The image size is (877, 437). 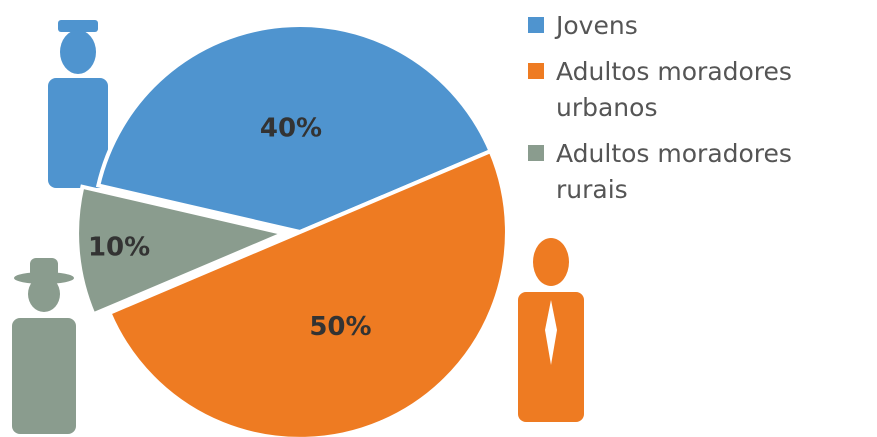 I want to click on legend-item: Adultos moradores rurais, so click(x=678, y=172).